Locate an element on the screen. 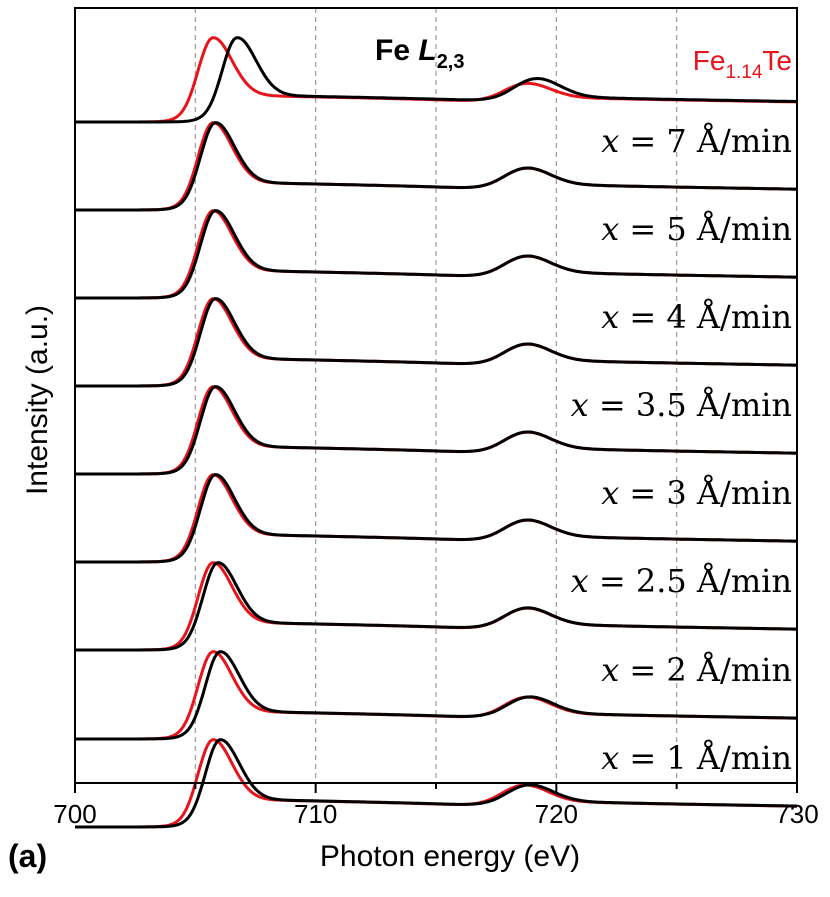 The width and height of the screenshot is (830, 897). reference-legend-tail: Te is located at coordinates (777, 60).